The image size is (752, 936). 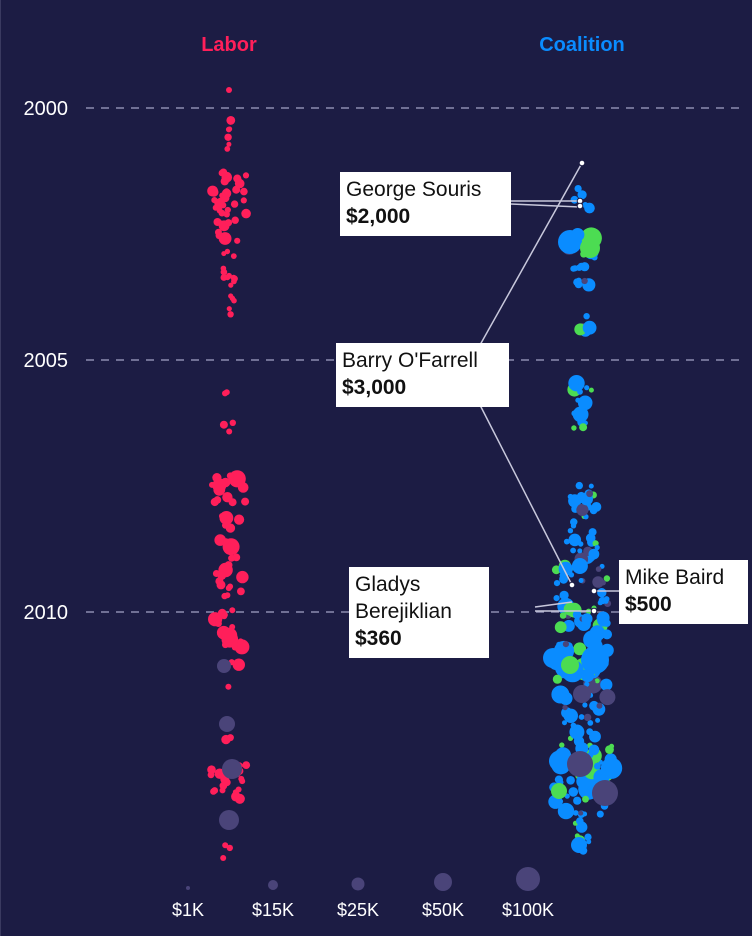 I want to click on year-label-2000: 2000, so click(x=46, y=109).